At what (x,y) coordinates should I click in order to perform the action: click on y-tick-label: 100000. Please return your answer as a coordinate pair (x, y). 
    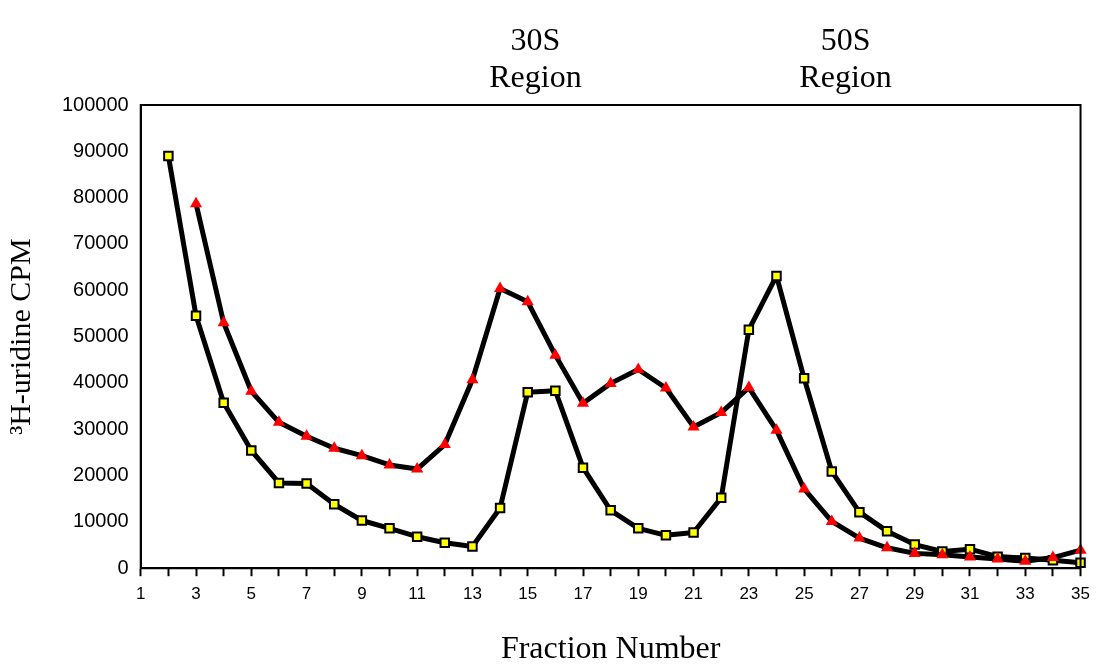
    Looking at the image, I should click on (95, 103).